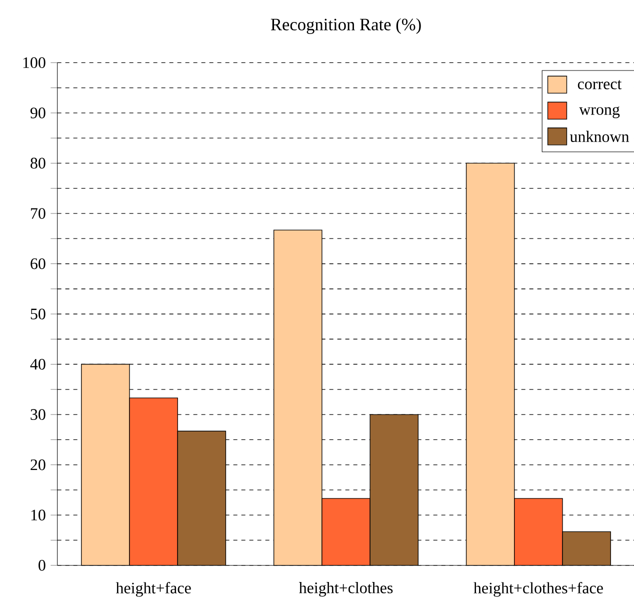 This screenshot has height=608, width=634. What do you see at coordinates (599, 112) in the screenshot?
I see `legend-label: wrong` at bounding box center [599, 112].